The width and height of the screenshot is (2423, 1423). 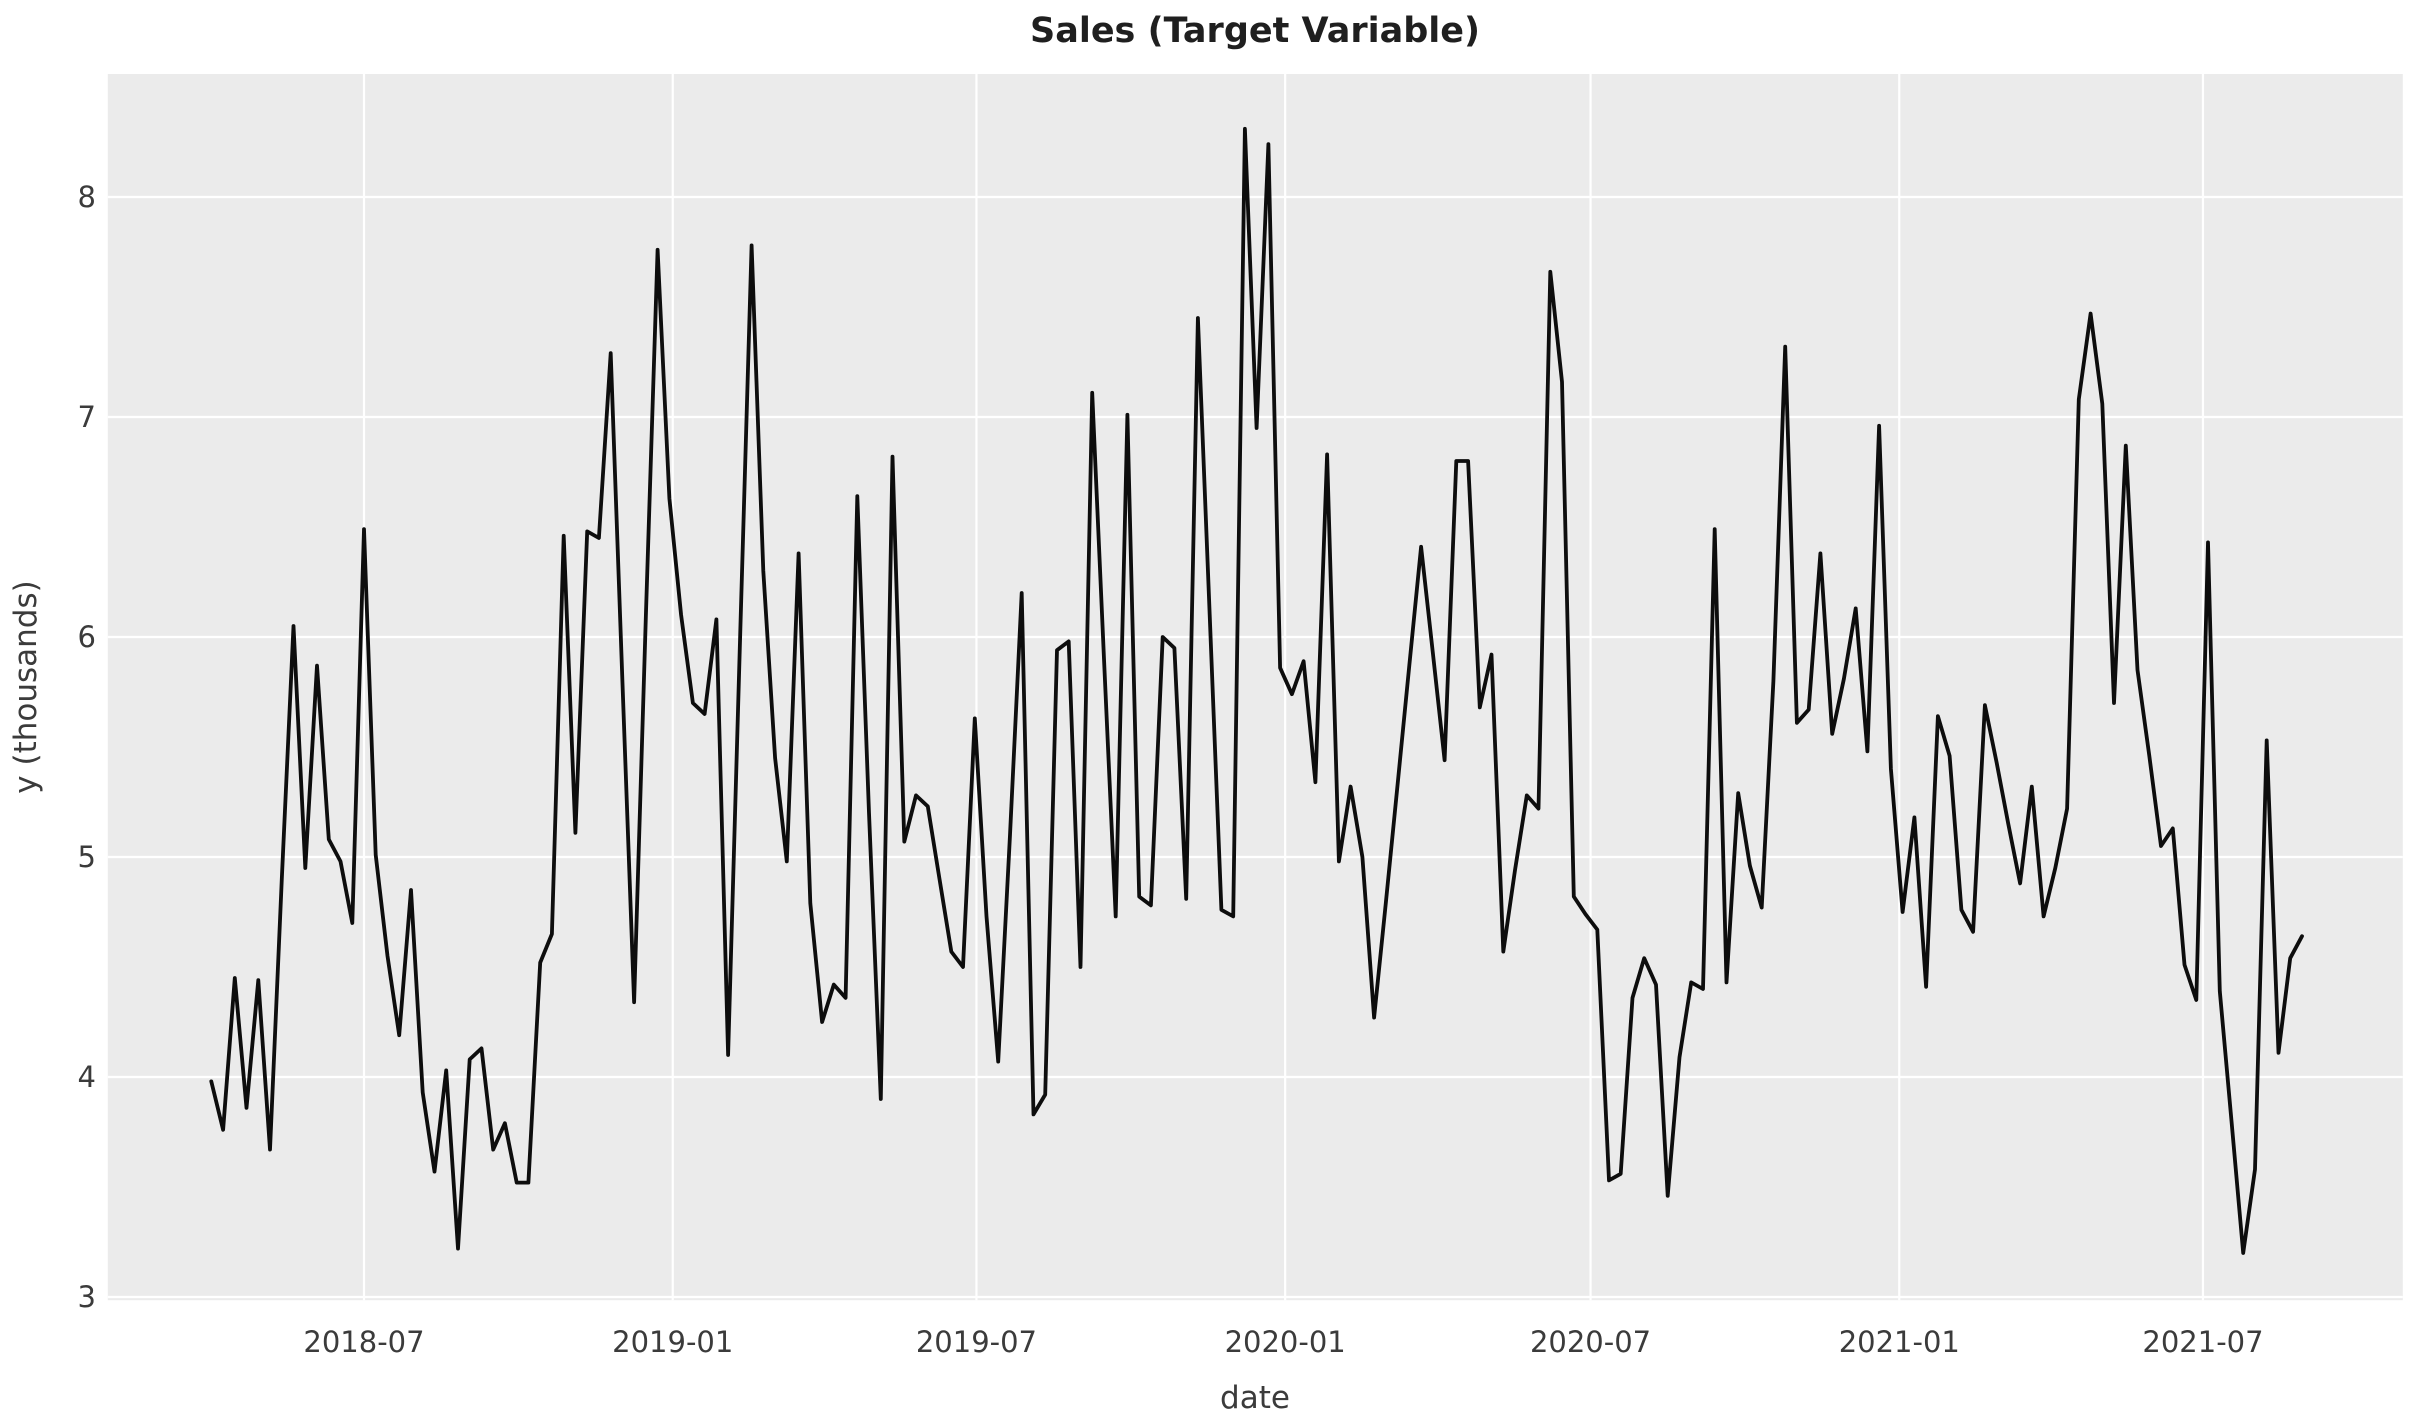 I want to click on y-tick-labels: 3 4 5 6 7 8, so click(x=87, y=747).